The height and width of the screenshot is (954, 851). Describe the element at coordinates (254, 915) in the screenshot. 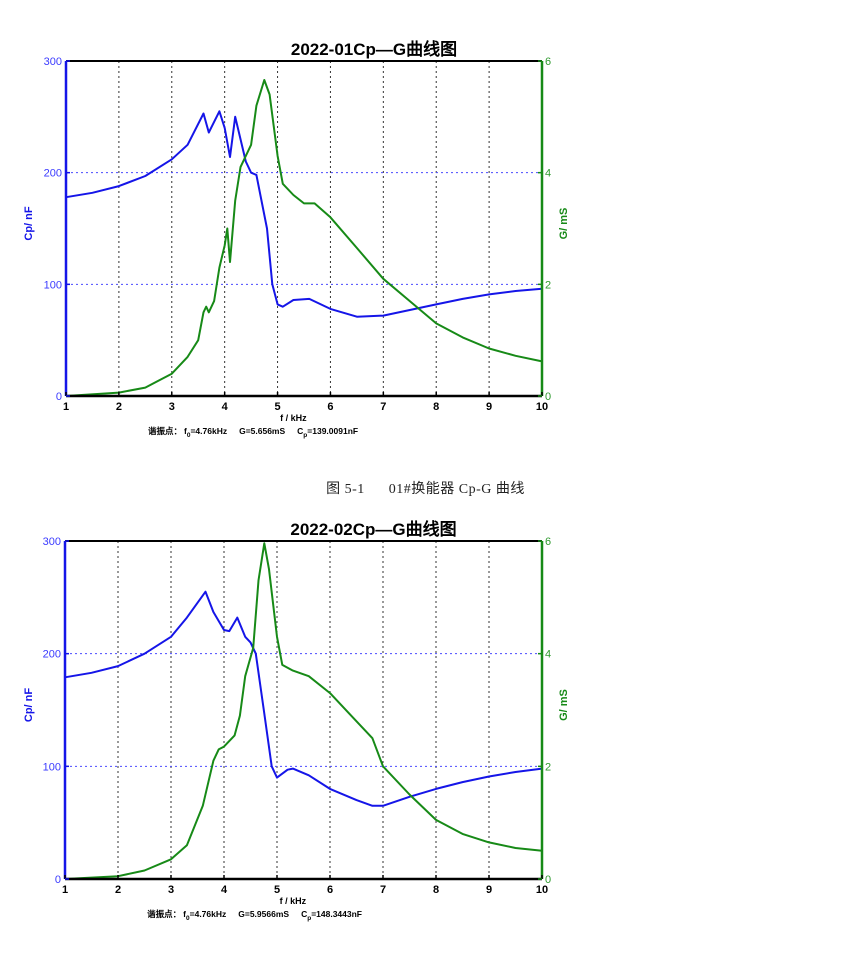

I see `resonance-annotation: 谐振点： f0=4.76kHz G=5.9566mS Cp=148.3443nF` at that location.